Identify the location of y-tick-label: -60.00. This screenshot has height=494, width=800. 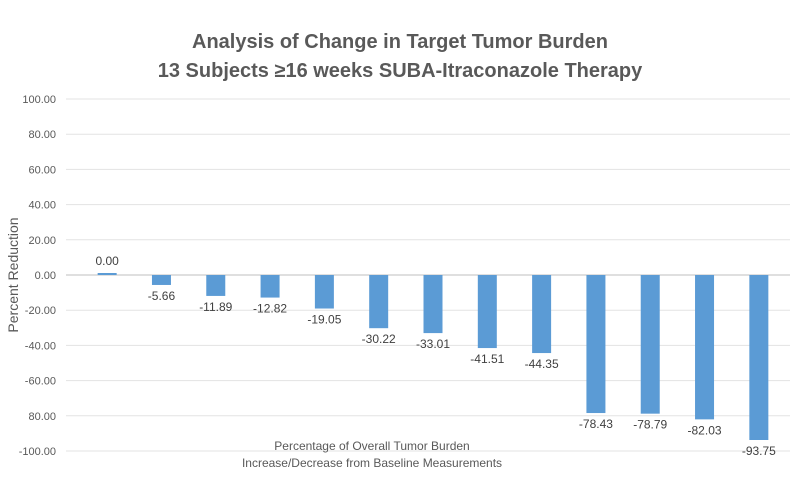
(40, 382).